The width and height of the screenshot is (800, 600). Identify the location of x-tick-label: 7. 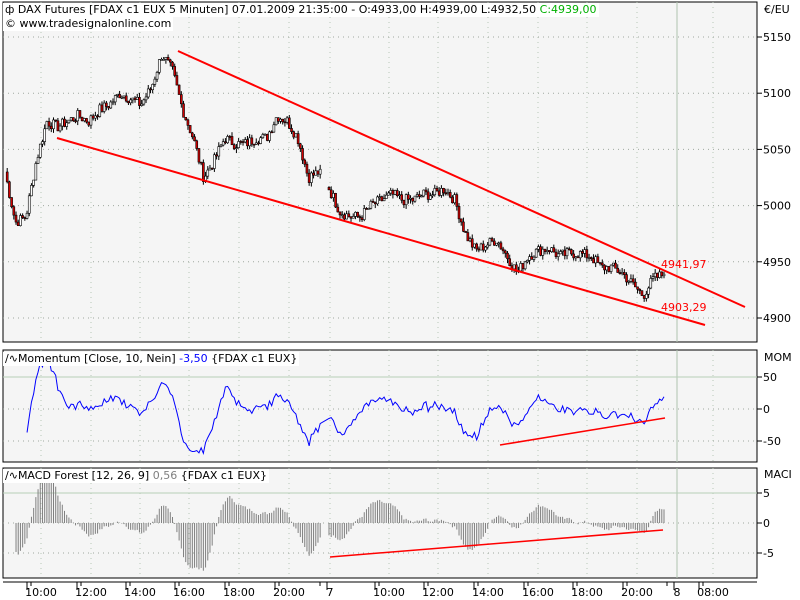
(330, 592).